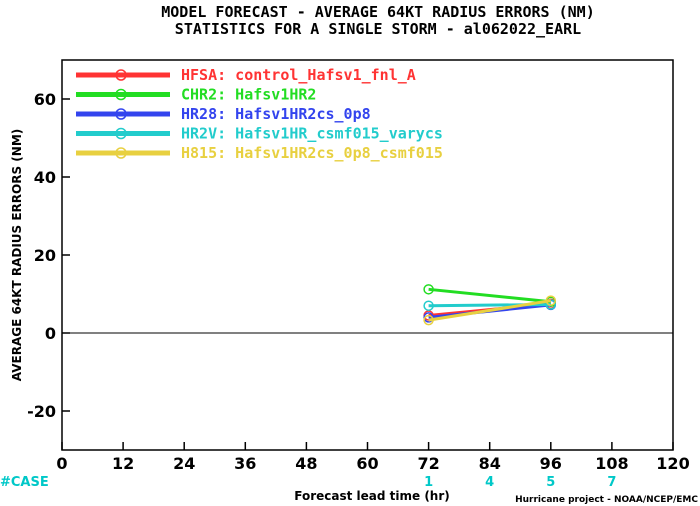 This screenshot has height=506, width=700. I want to click on y-tick-label: -20, so click(41, 411).